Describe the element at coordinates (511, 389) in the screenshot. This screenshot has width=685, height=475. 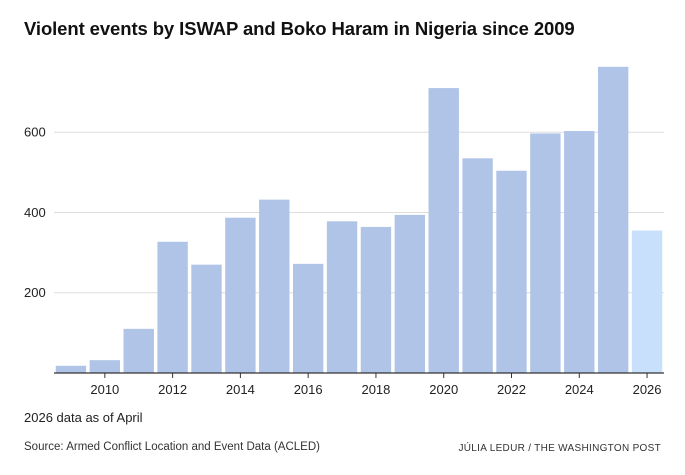
I see `x-tick-label-2022: 2022` at that location.